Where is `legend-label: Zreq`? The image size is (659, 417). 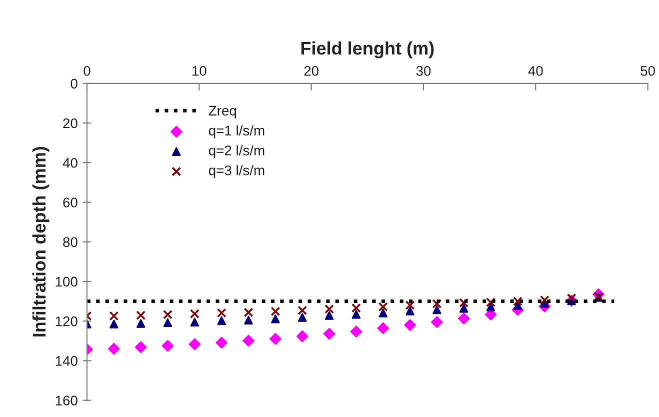 legend-label: Zreq is located at coordinates (222, 112).